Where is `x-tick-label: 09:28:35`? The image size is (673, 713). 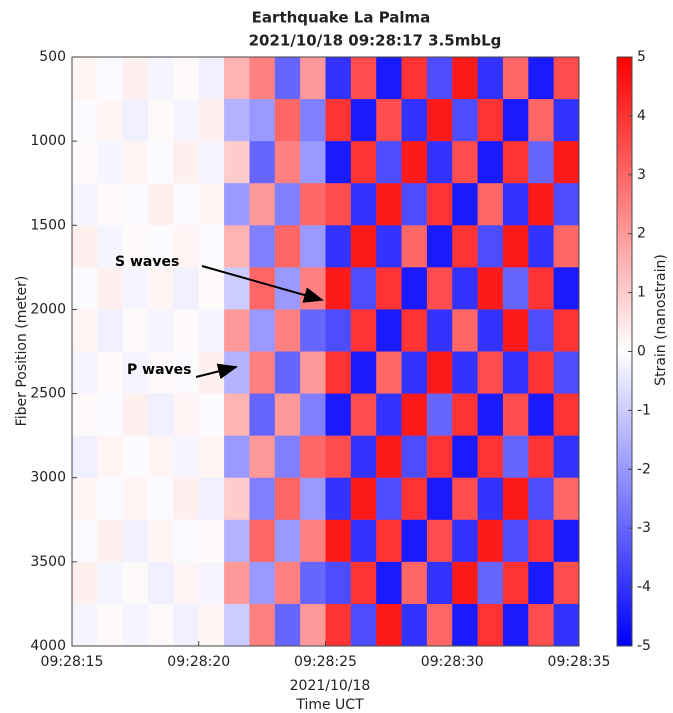 x-tick-label: 09:28:35 is located at coordinates (579, 662).